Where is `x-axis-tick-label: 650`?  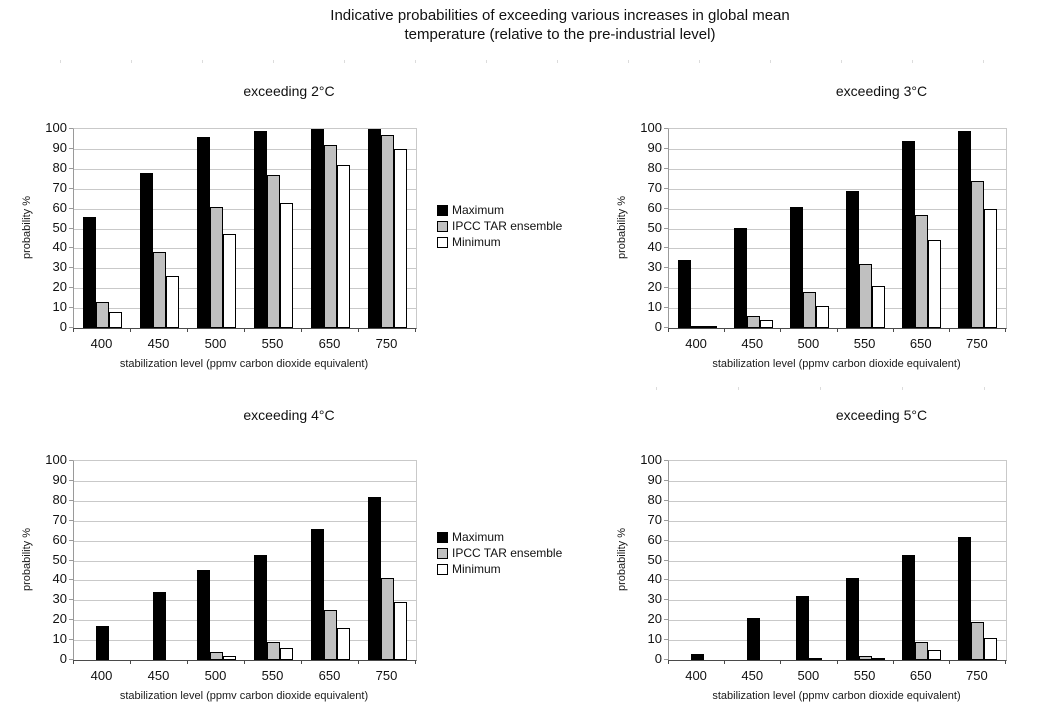
x-axis-tick-label: 650 is located at coordinates (920, 675).